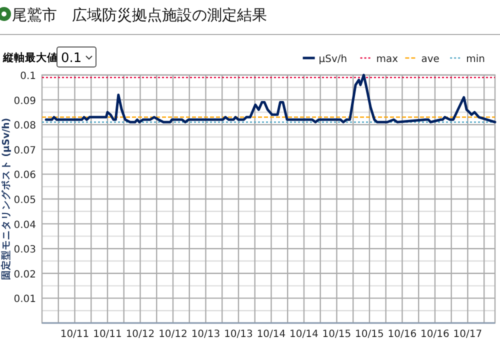 The height and width of the screenshot is (341, 500). Describe the element at coordinates (25, 225) in the screenshot. I see `y-tick-label: 0.04` at that location.